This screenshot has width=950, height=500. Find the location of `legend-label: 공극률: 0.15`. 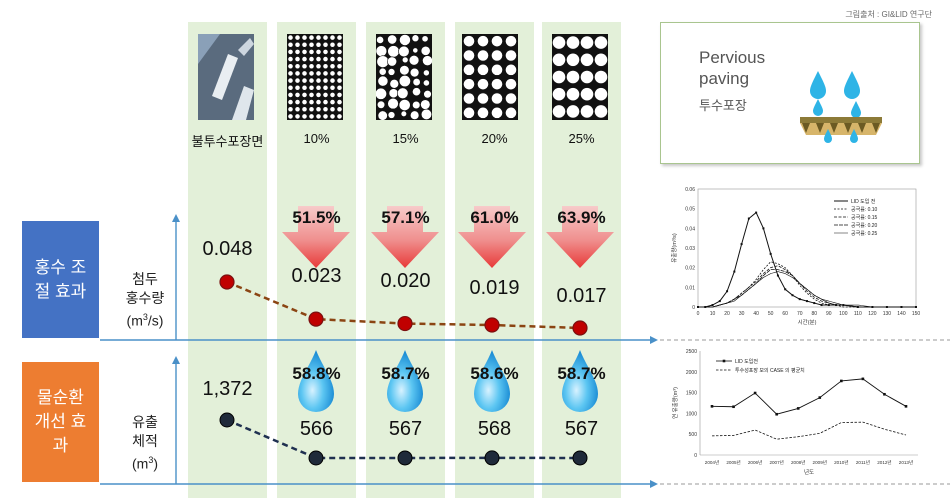

legend-label: 공극률: 0.15 is located at coordinates (864, 218).